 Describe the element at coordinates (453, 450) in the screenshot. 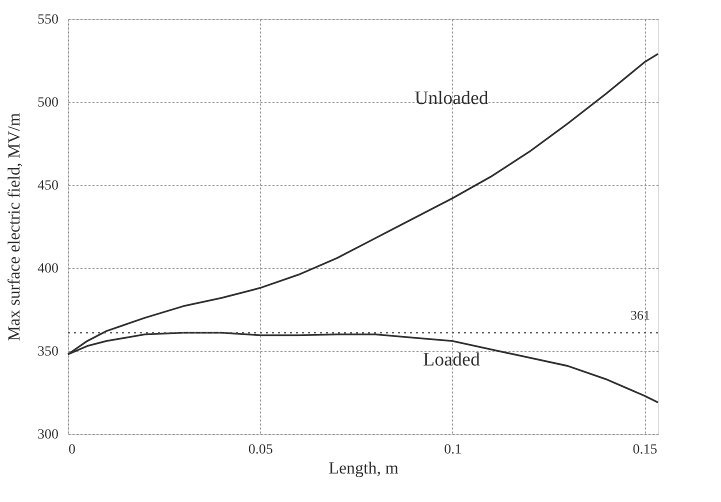

I see `x-tick-label: 0.1` at that location.